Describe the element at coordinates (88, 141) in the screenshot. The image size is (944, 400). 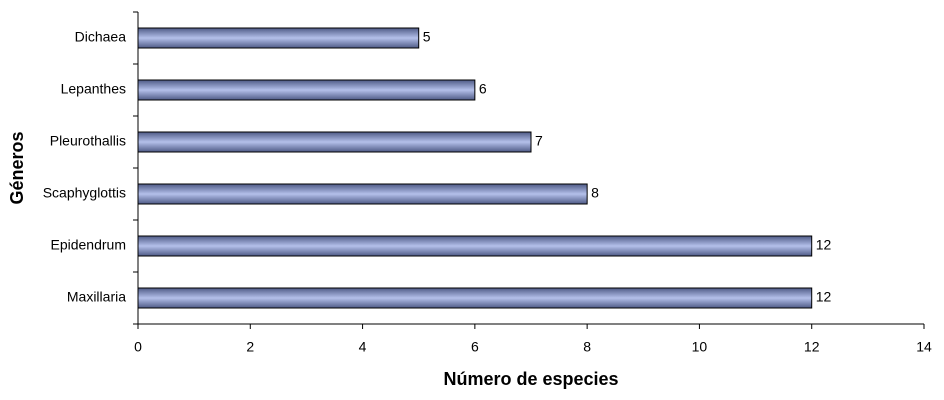
I see `y-tick-label: Pleurothallis` at that location.